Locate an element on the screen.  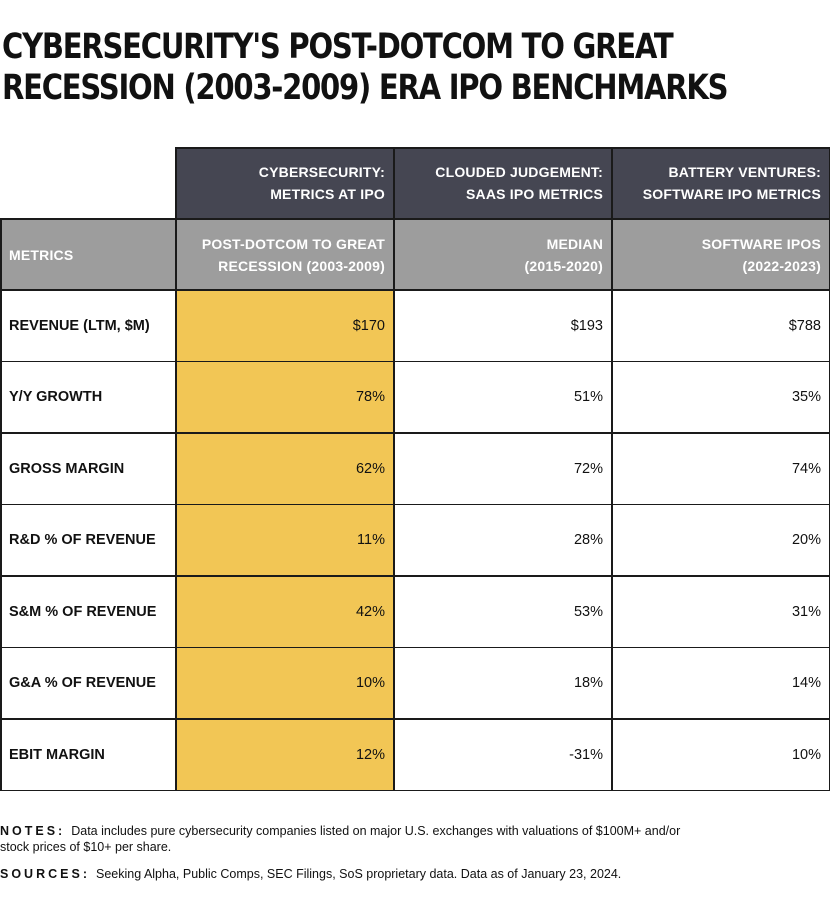
notes-label: NOTES: is located at coordinates (33, 831).